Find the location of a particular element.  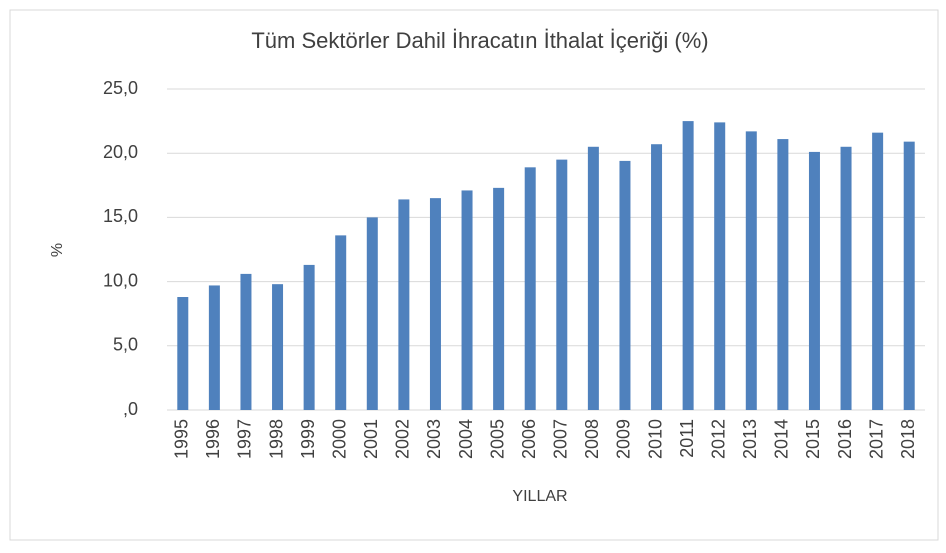

x-tick-label: 2005 is located at coordinates (497, 439).